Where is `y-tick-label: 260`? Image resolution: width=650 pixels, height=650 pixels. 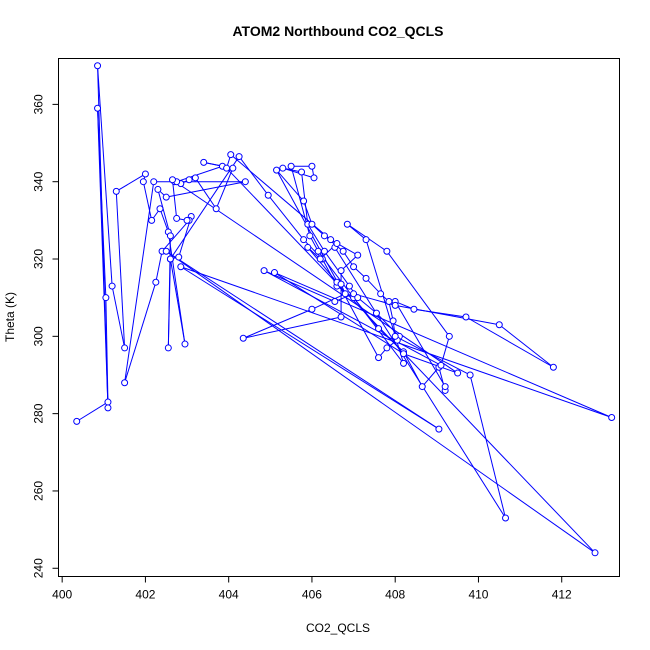 y-tick-label: 260 is located at coordinates (39, 491).